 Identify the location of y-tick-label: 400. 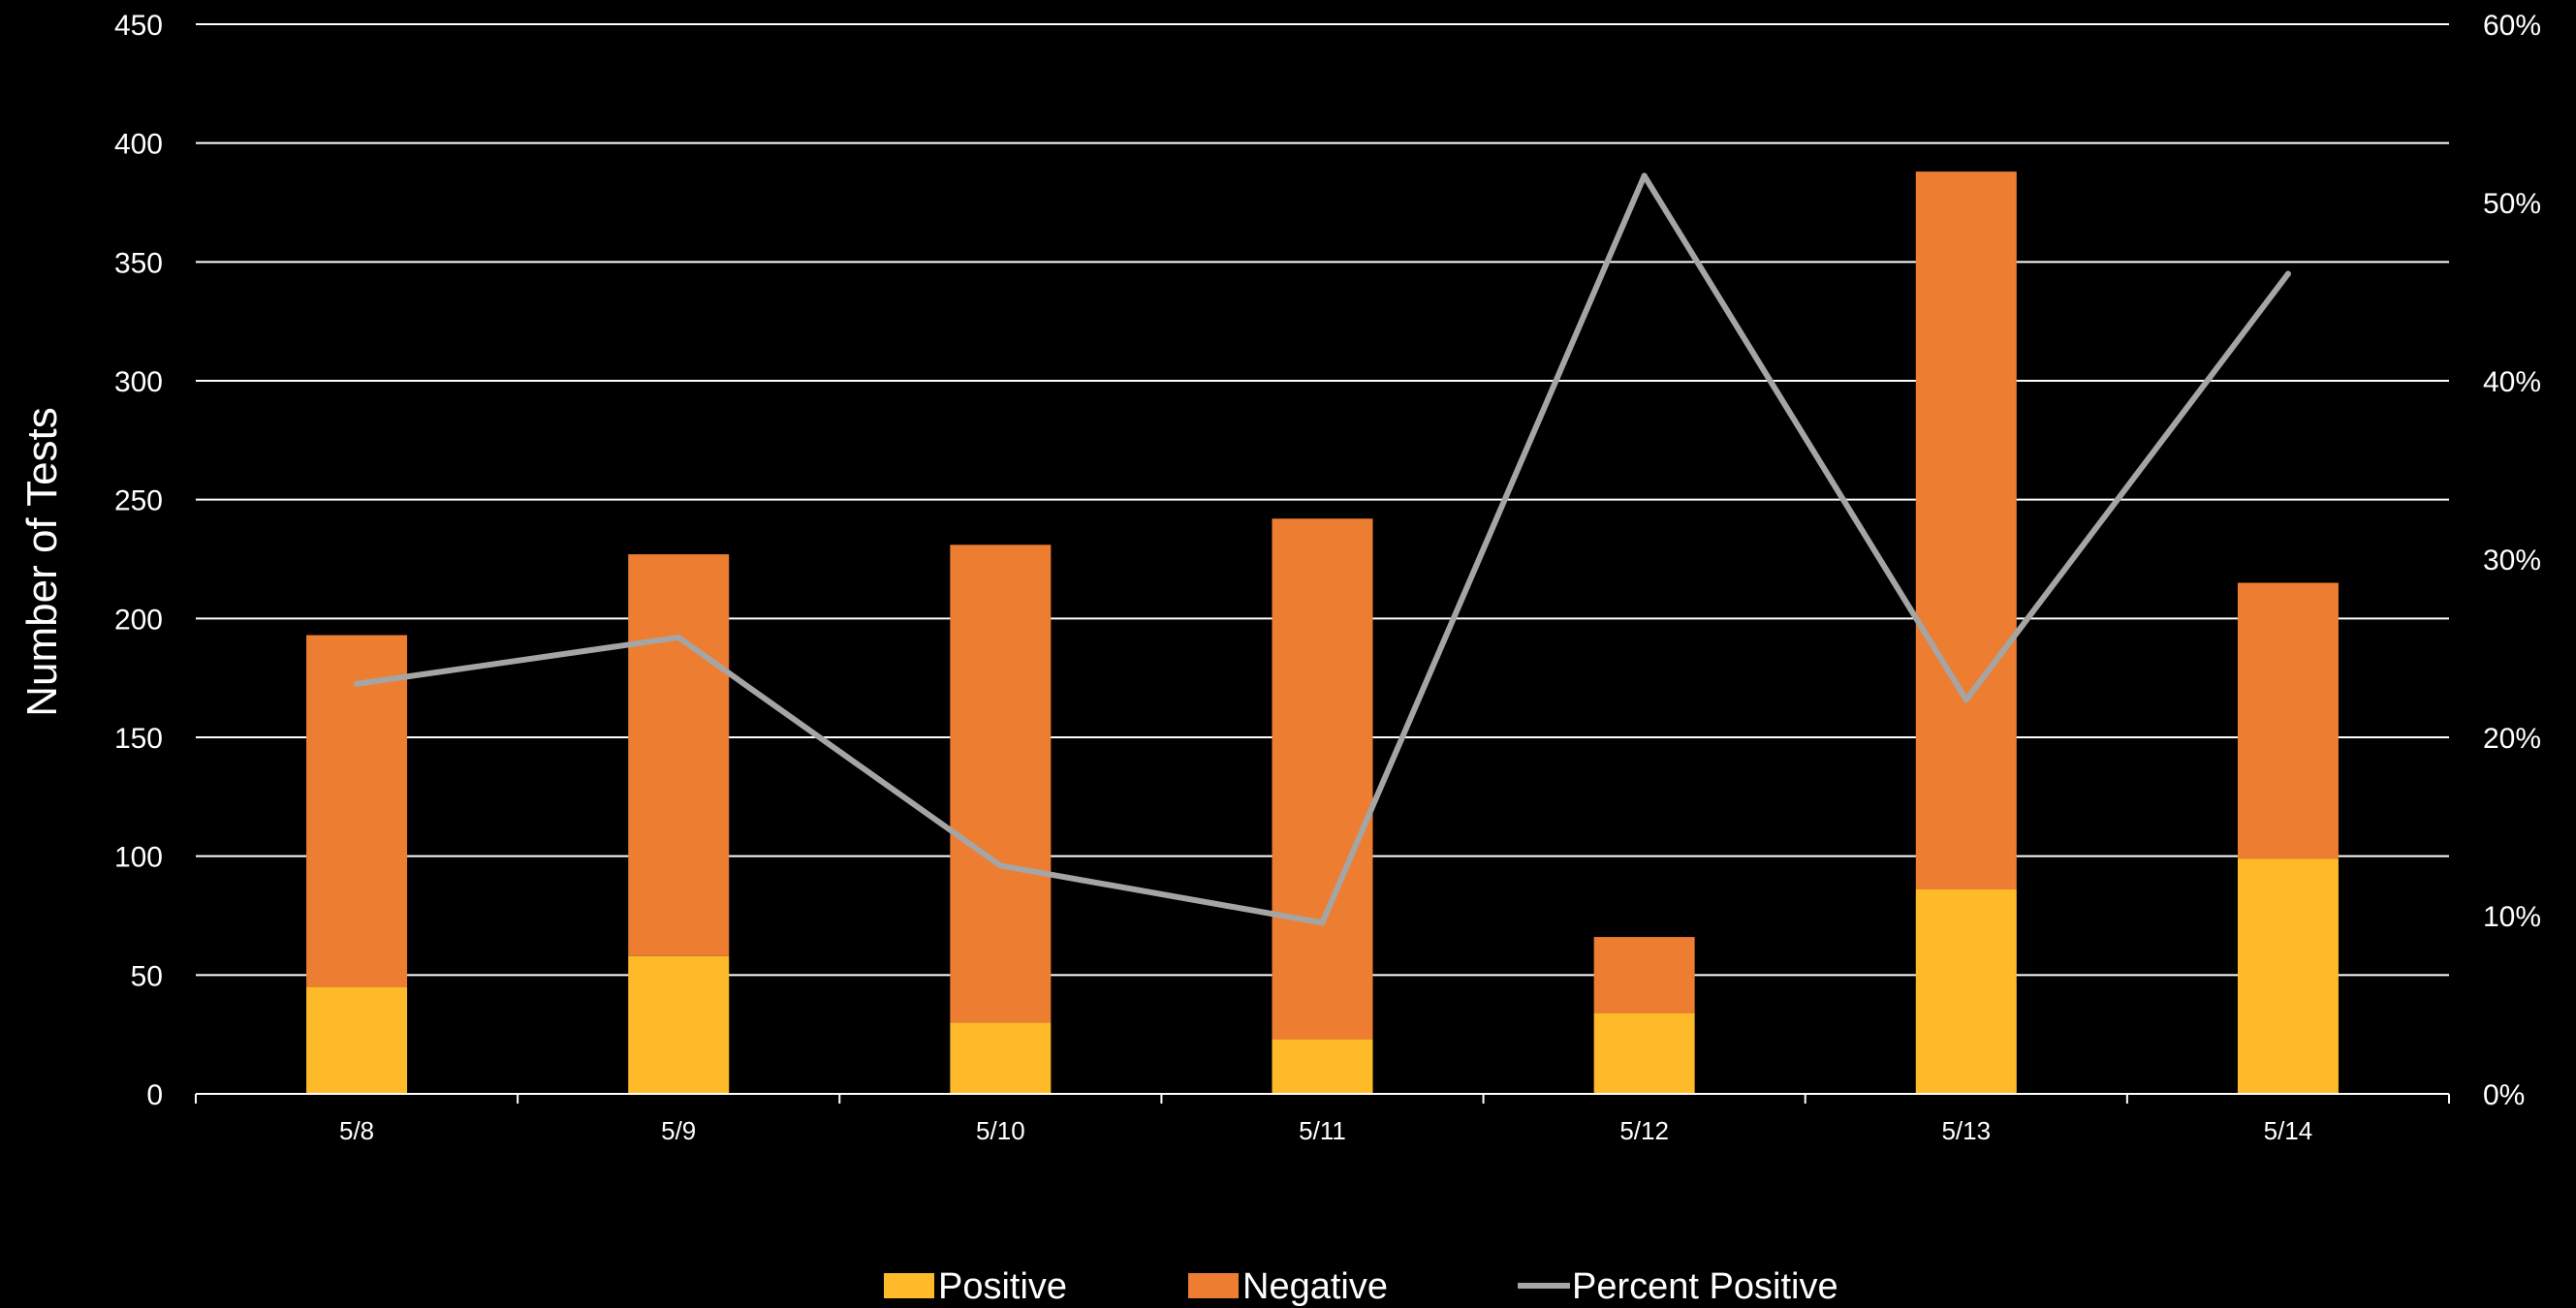
(138, 145).